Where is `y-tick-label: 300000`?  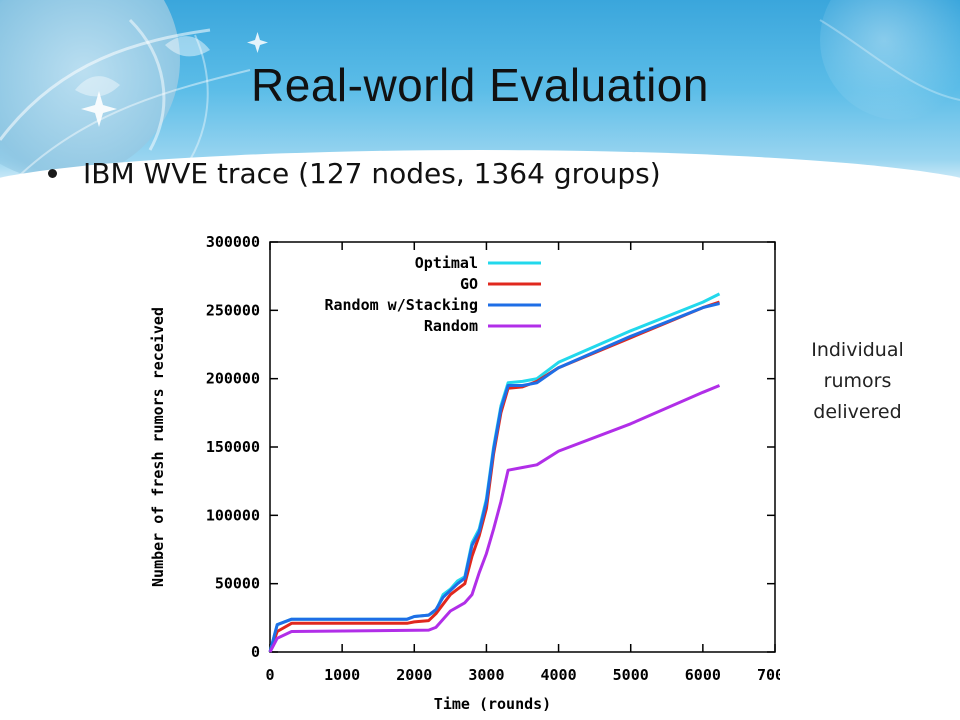
y-tick-label: 300000 is located at coordinates (233, 242).